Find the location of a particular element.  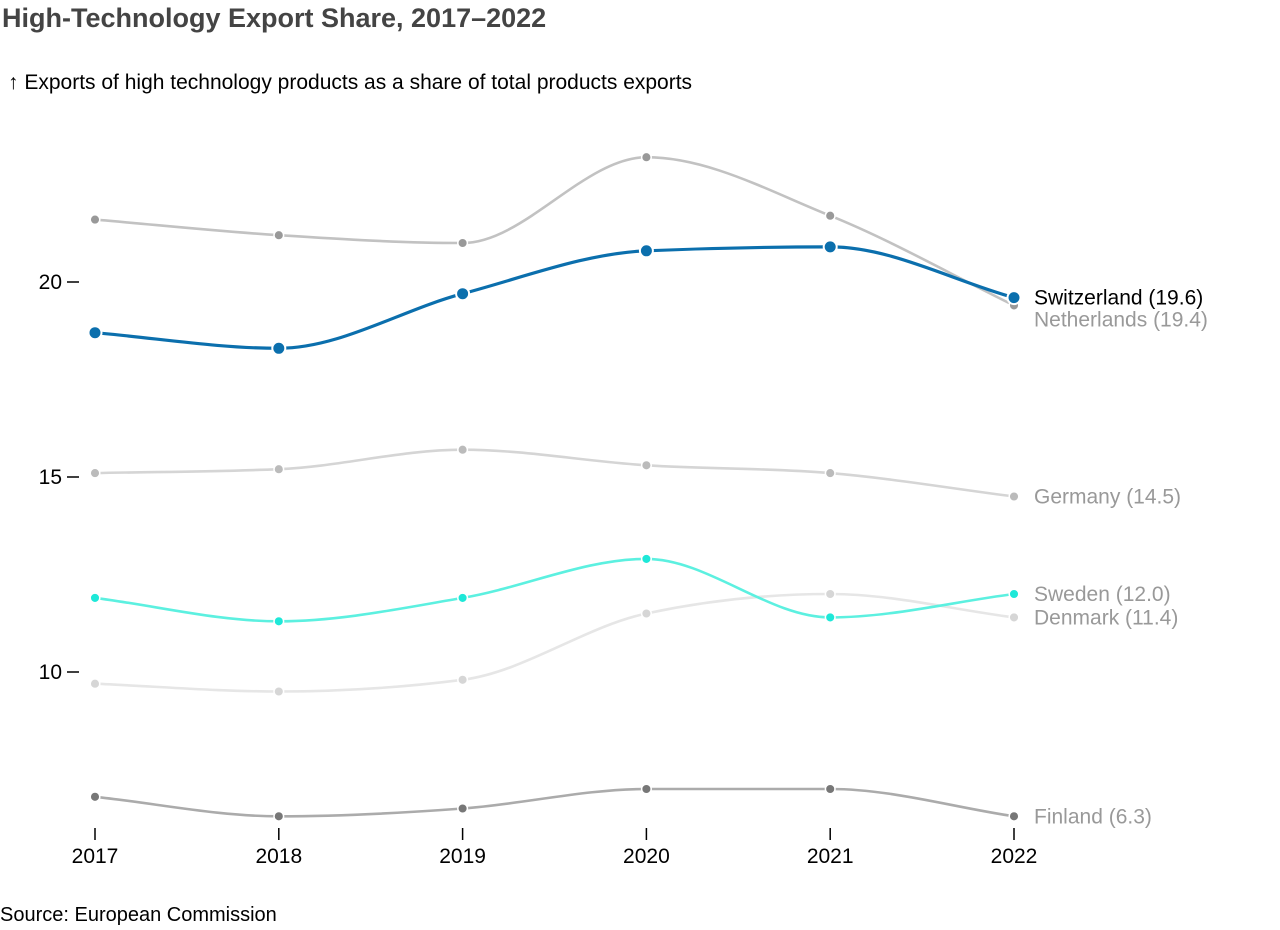

x-axis: 2017 2018 2019 2020 2021 2022 is located at coordinates (555, 848).